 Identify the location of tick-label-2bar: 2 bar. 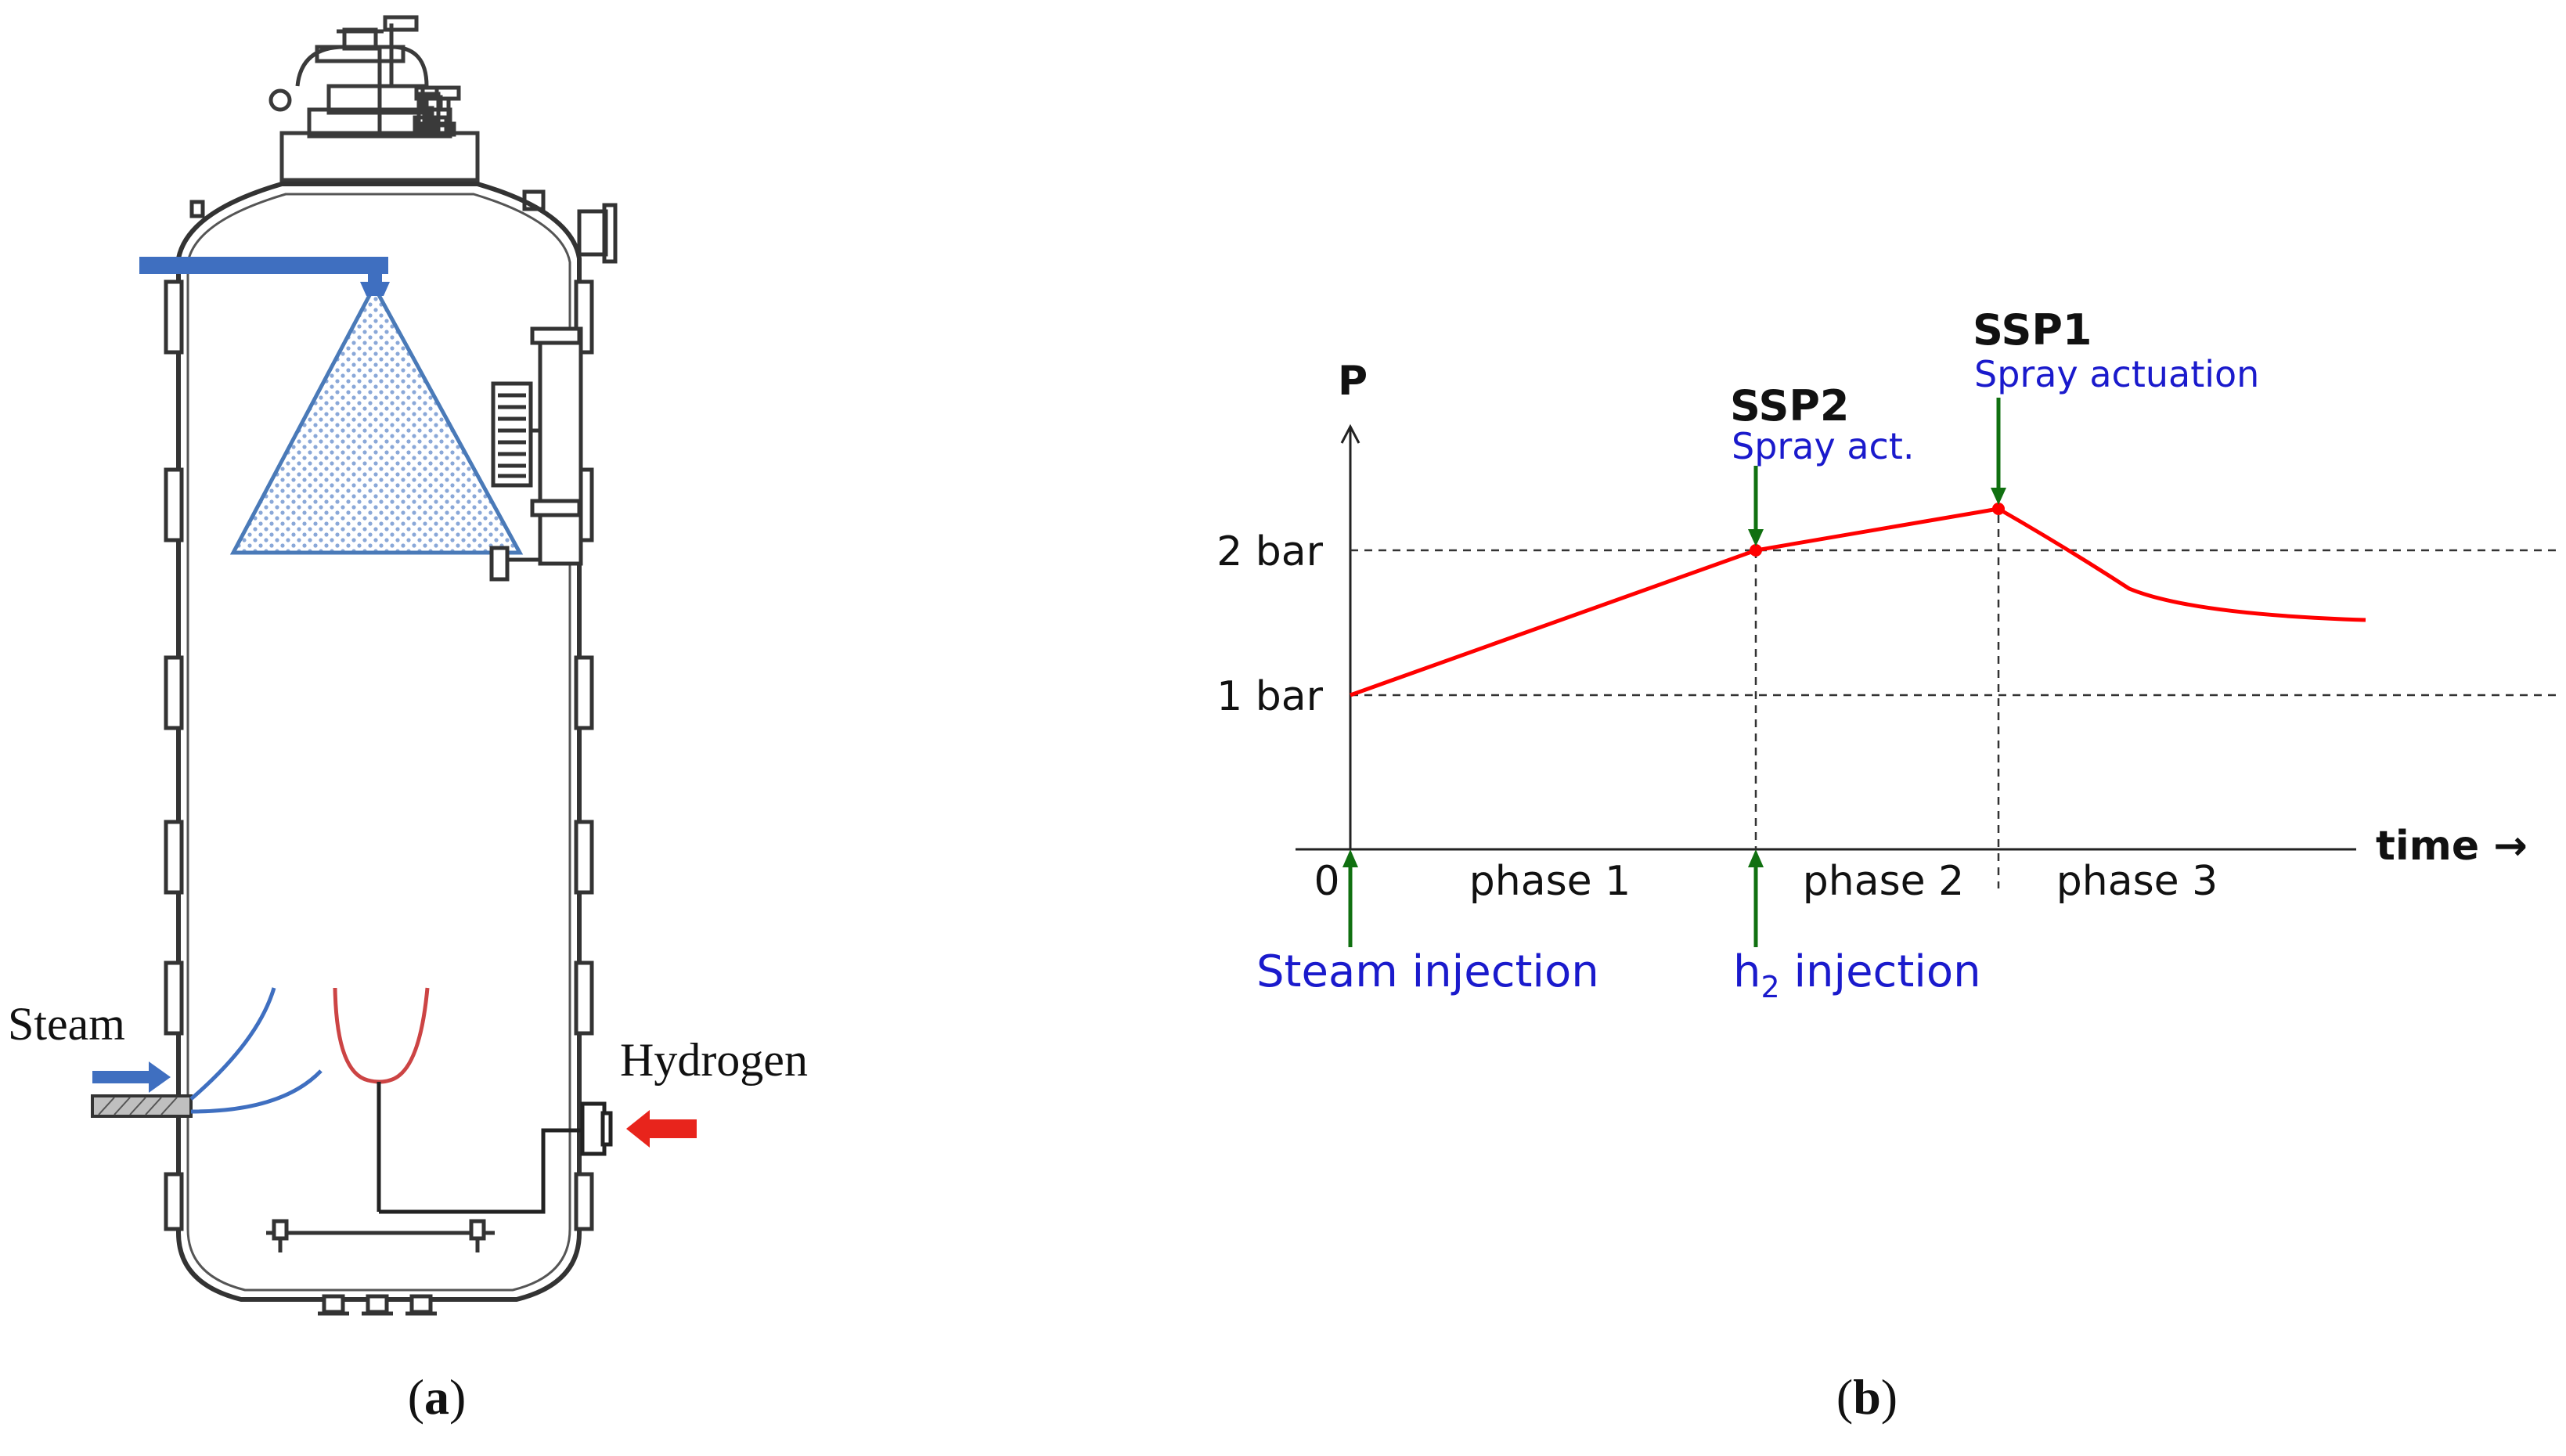
(1269, 551).